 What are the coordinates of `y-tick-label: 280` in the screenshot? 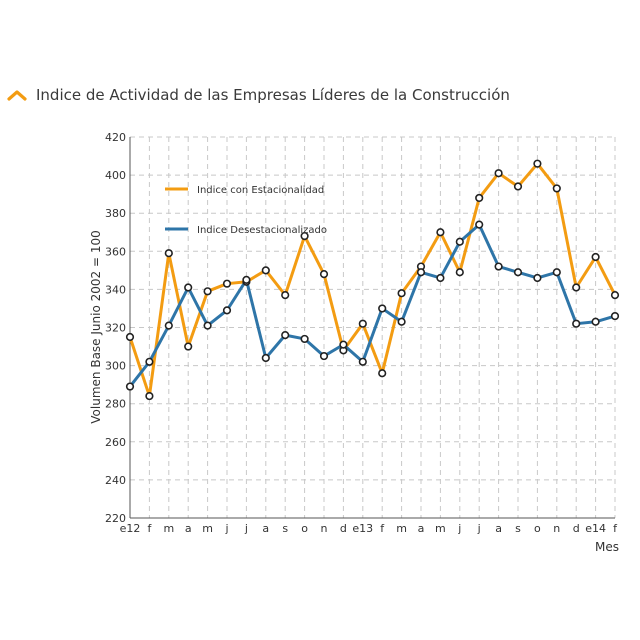 It's located at (115, 404).